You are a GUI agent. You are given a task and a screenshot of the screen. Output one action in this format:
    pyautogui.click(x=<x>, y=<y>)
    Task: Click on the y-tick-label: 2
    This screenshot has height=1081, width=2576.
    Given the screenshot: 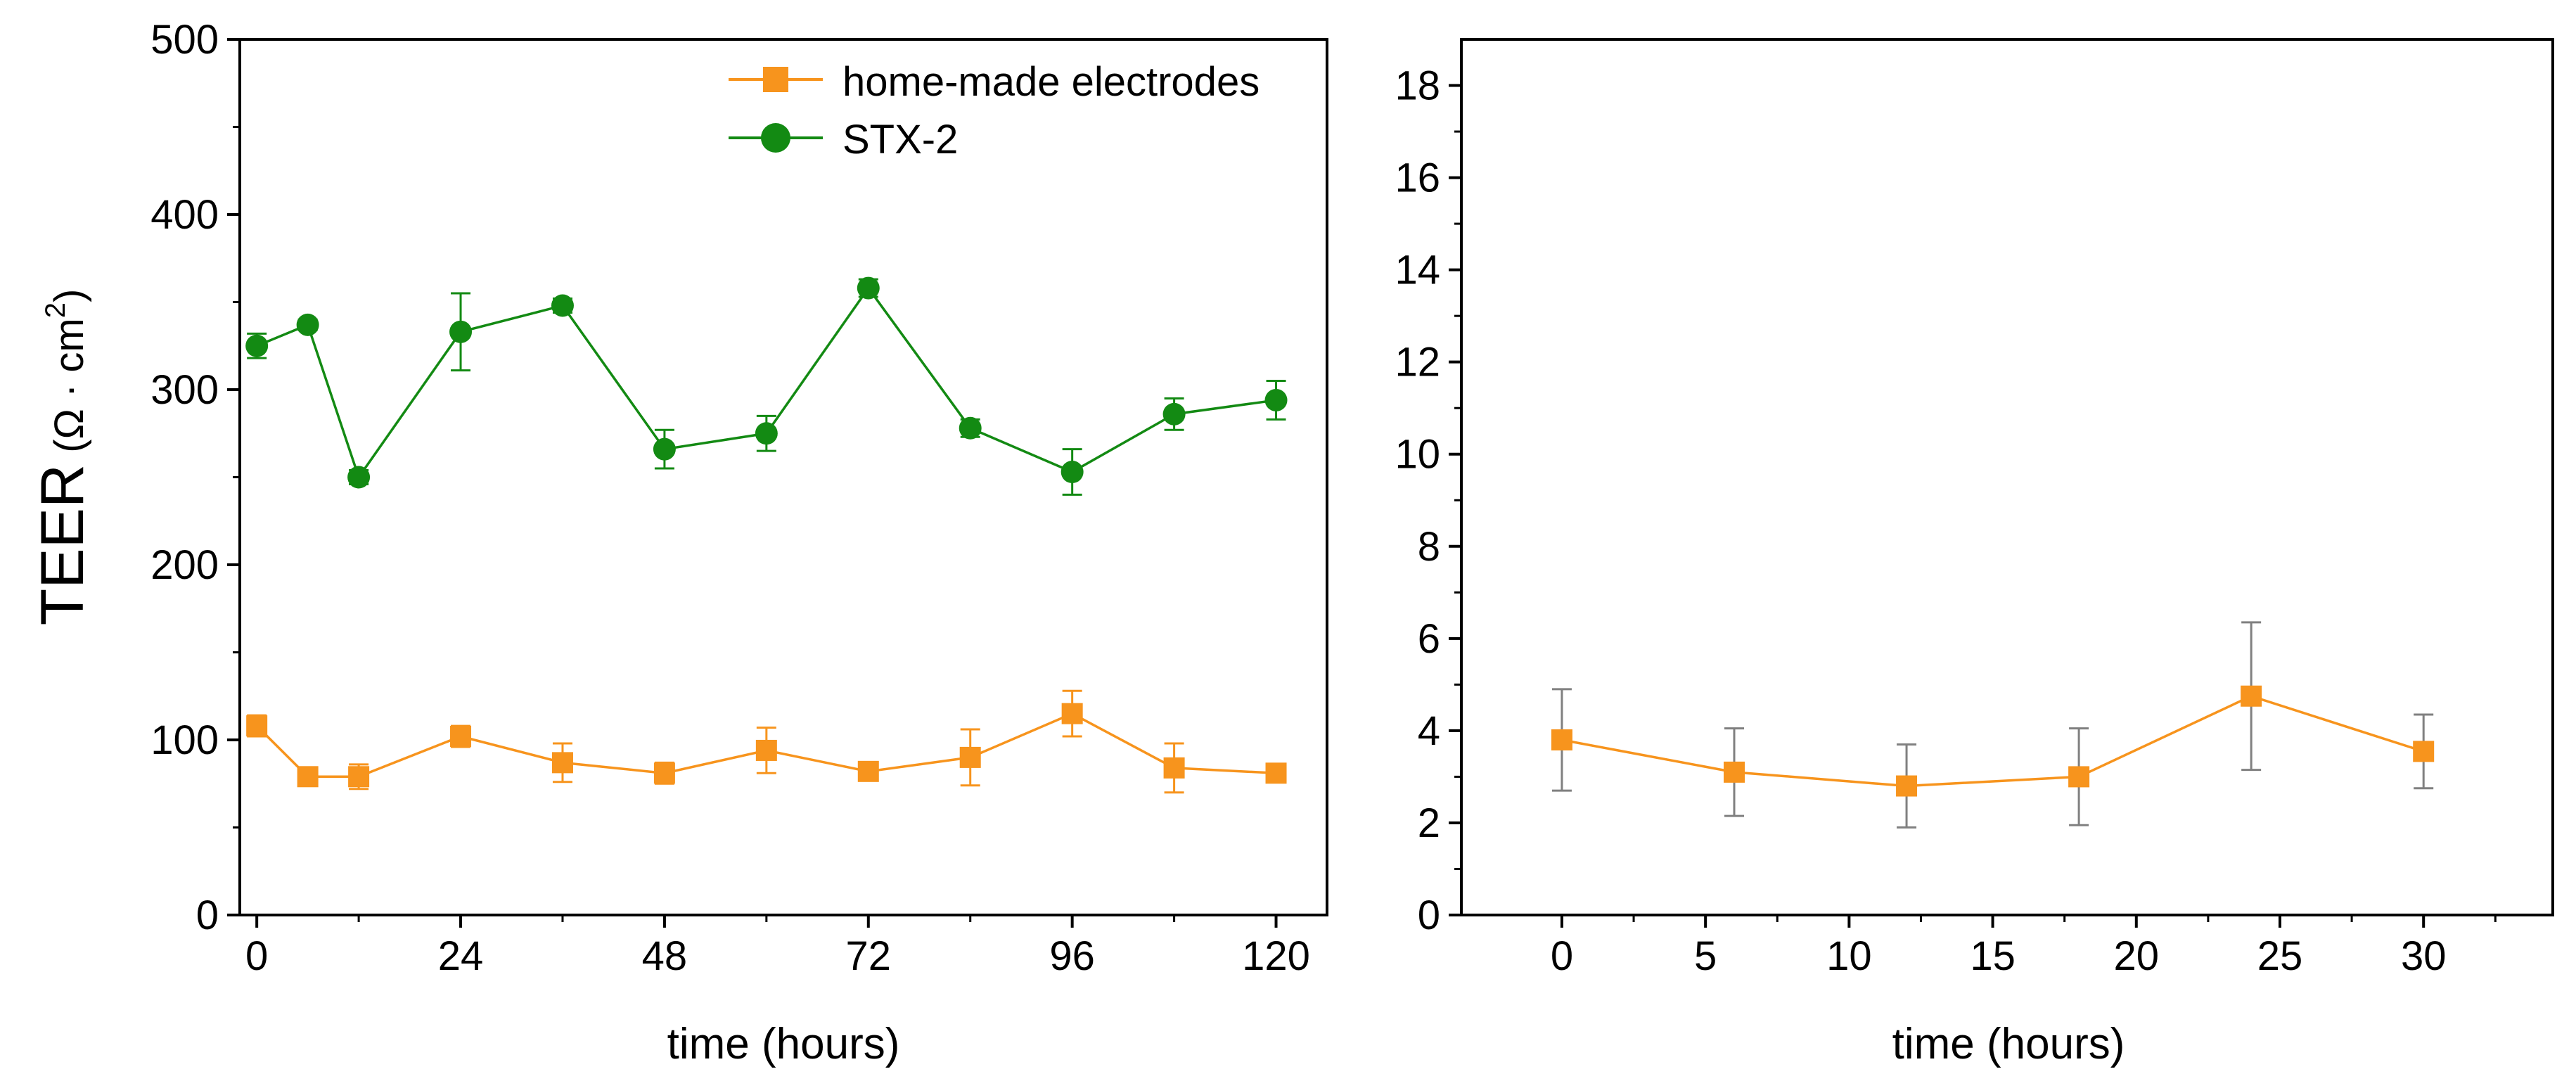 What is the action you would take?
    pyautogui.click(x=1429, y=823)
    